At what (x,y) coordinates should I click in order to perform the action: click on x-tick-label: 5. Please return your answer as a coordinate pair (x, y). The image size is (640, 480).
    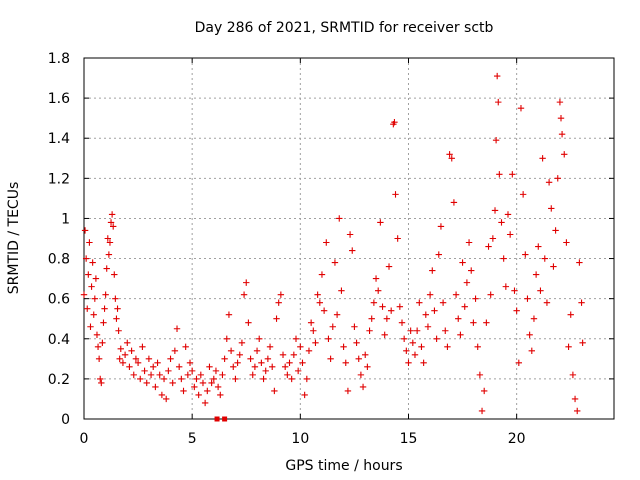
    Looking at the image, I should click on (192, 439).